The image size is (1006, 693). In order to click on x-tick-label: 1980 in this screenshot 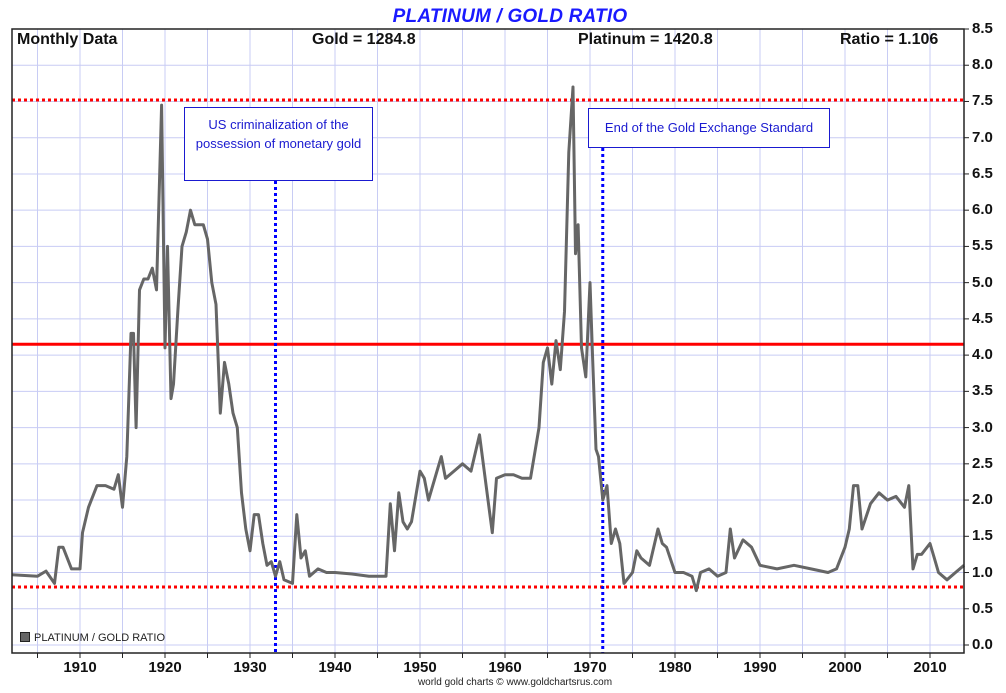, I will do `click(675, 667)`.